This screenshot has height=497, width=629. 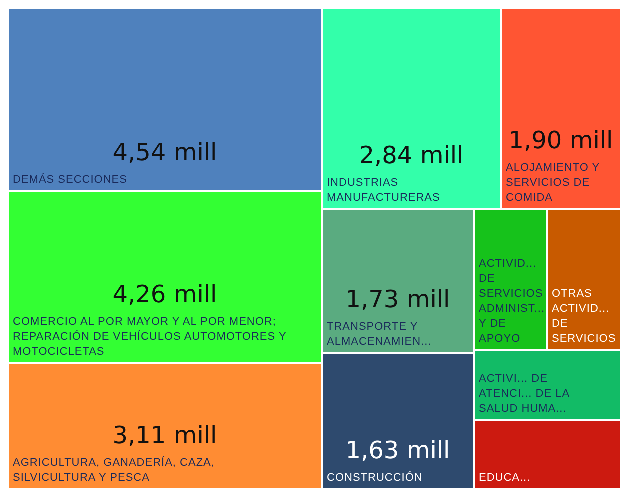 What do you see at coordinates (114, 470) in the screenshot?
I see `category-label: AGRICULTURA, GANADERÍA, CAZA, SILVICULTURA Y PESCA` at bounding box center [114, 470].